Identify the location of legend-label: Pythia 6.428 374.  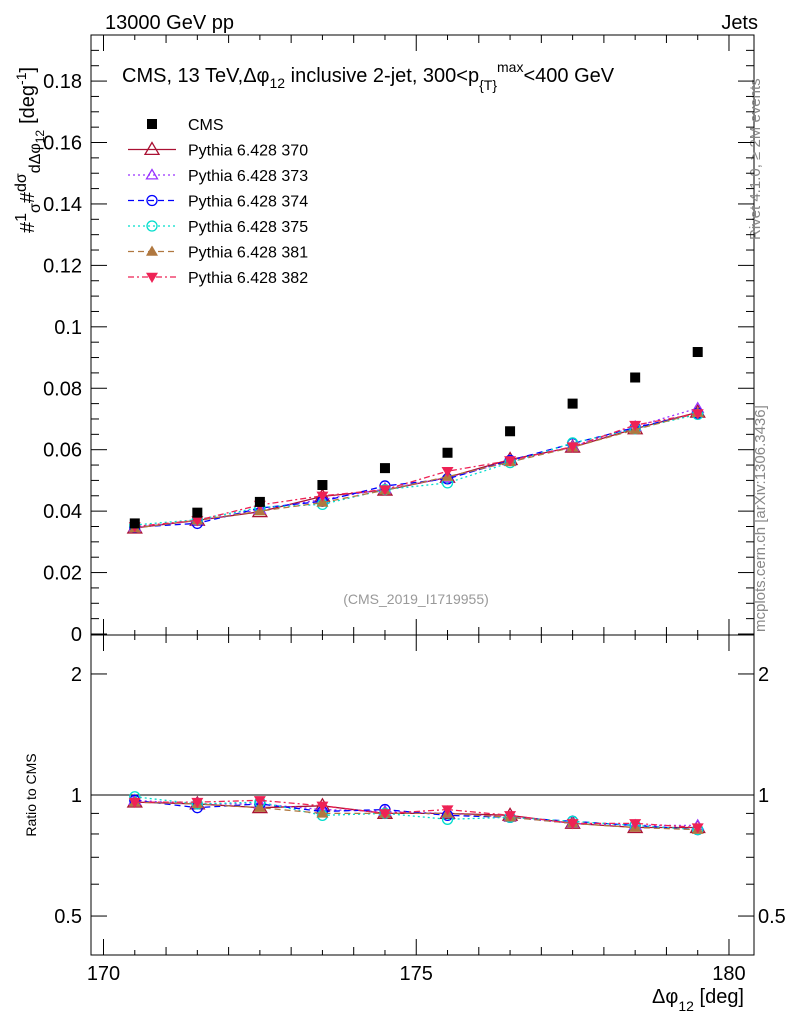
(248, 202).